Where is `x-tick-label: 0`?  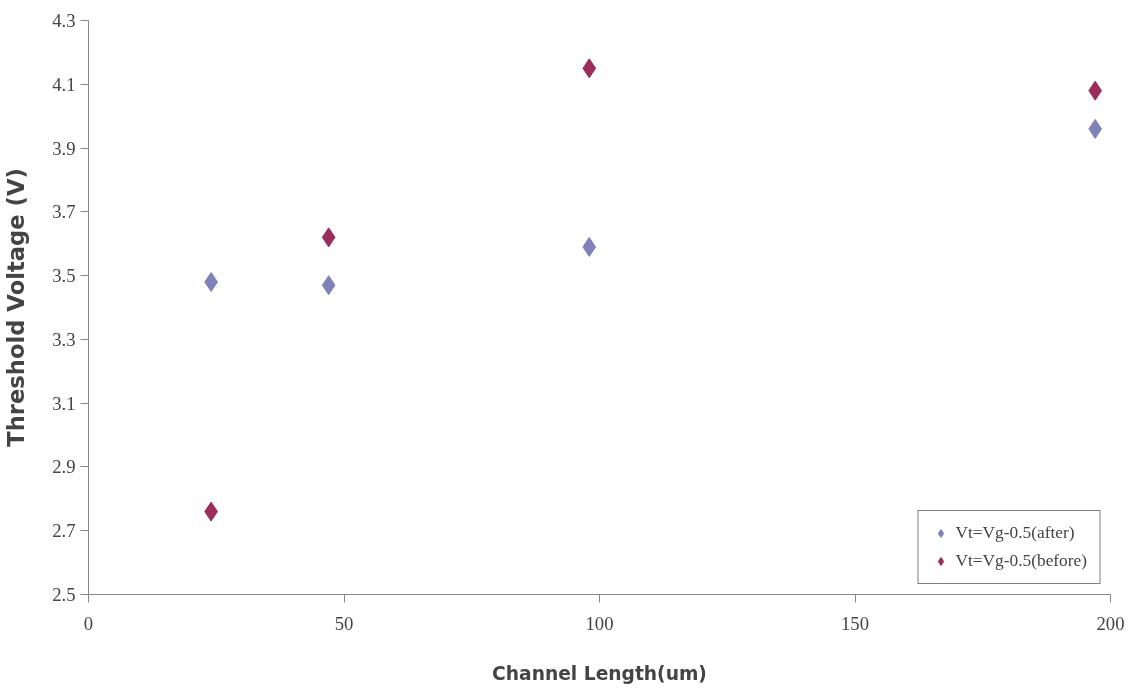
x-tick-label: 0 is located at coordinates (88, 623).